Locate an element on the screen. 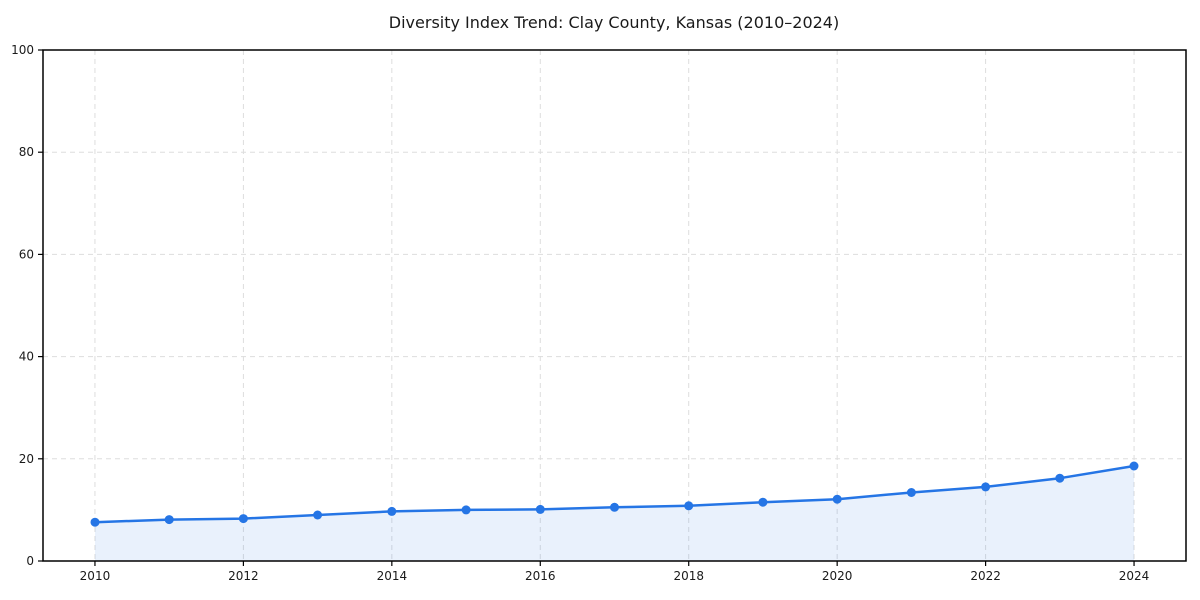 The width and height of the screenshot is (1200, 600). y-axis-tick-label: 20 is located at coordinates (26, 459).